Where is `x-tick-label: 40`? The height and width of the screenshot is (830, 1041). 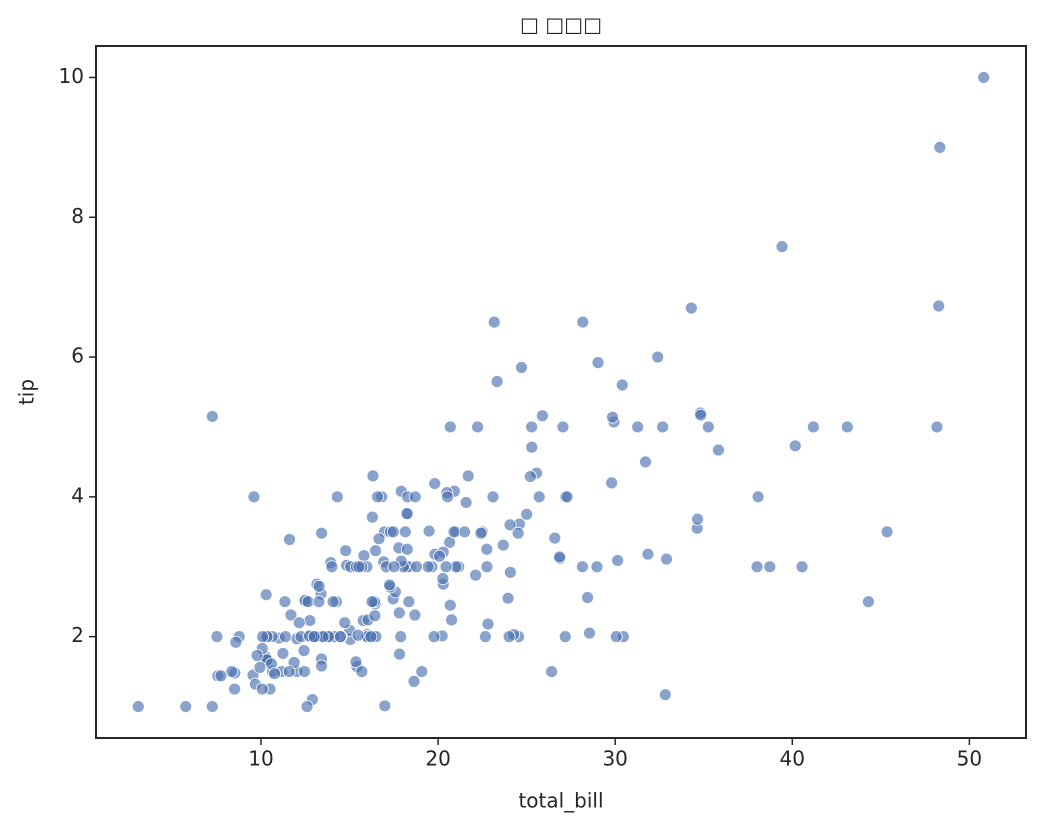
x-tick-label: 40 is located at coordinates (792, 759).